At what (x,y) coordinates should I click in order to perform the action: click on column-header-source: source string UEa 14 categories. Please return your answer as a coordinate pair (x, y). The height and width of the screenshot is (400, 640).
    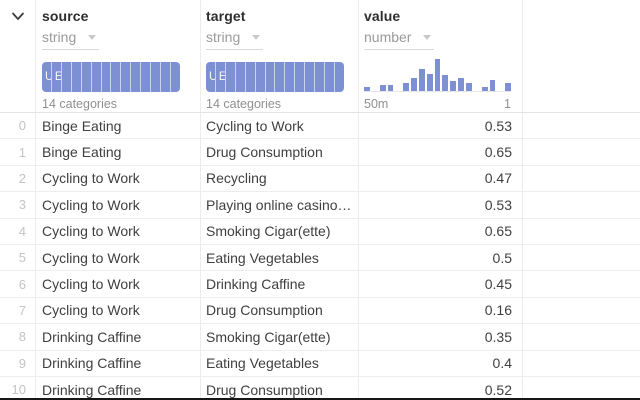
    Looking at the image, I should click on (118, 56).